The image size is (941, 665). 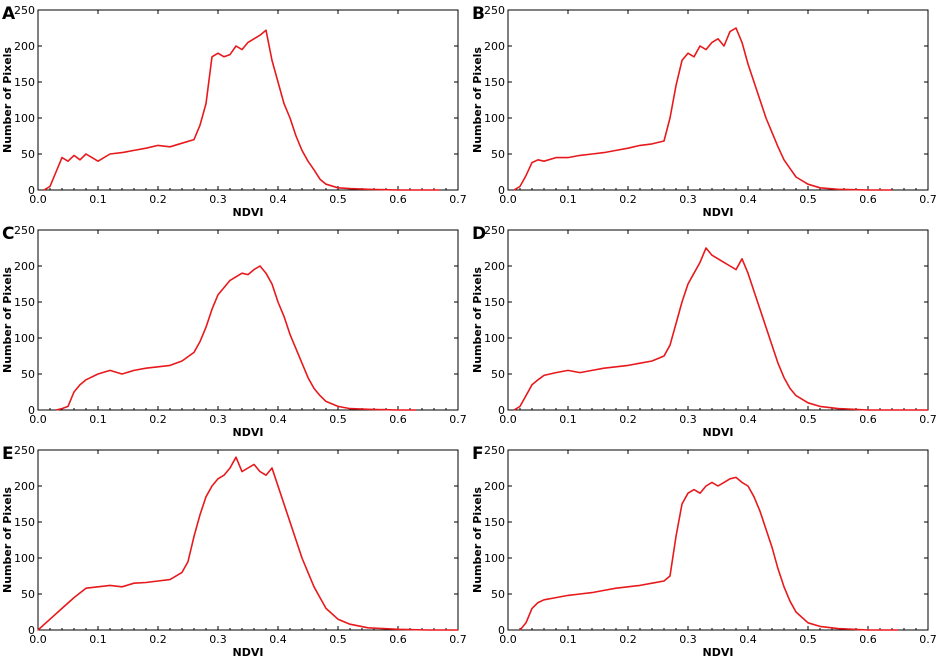 I want to click on panel-label: B, so click(x=478, y=14).